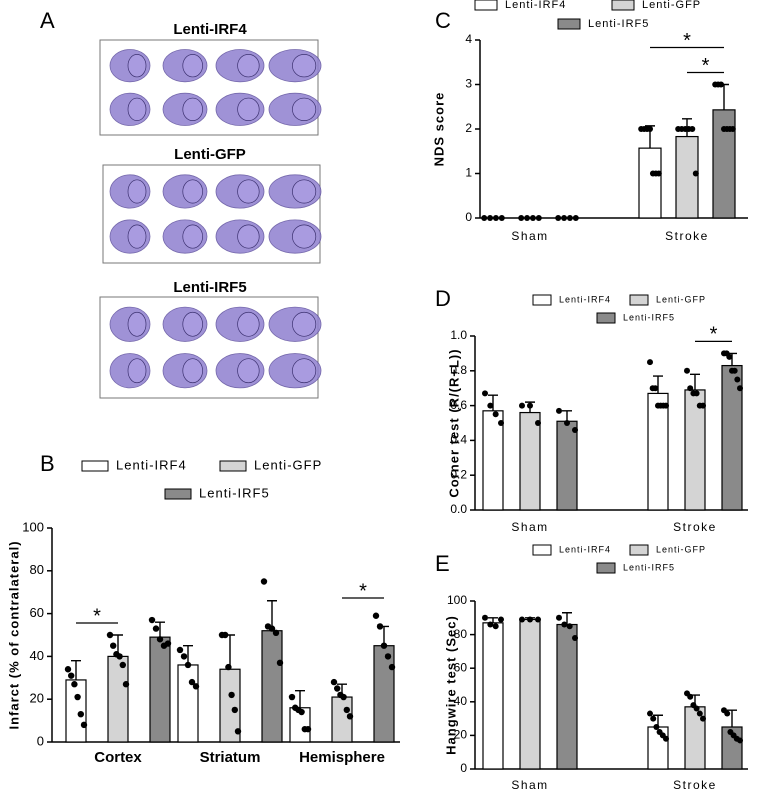 This screenshot has height=794, width=762. What do you see at coordinates (47, 20) in the screenshot?
I see `panel-label: A` at bounding box center [47, 20].